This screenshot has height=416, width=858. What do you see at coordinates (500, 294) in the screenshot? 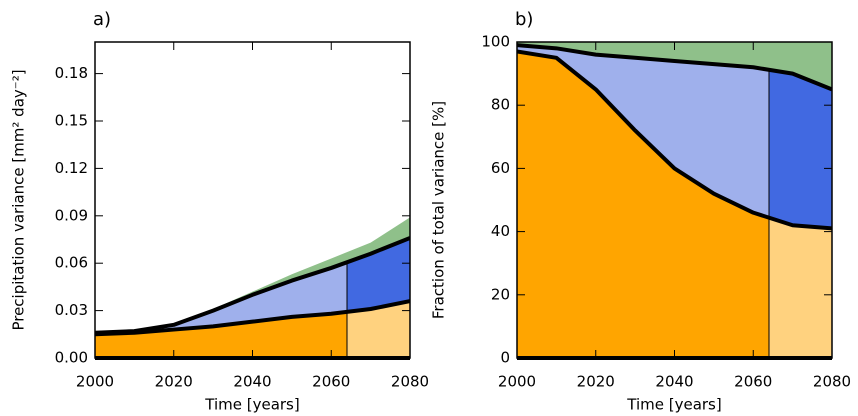
I see `y-tick-label: 20` at bounding box center [500, 294].